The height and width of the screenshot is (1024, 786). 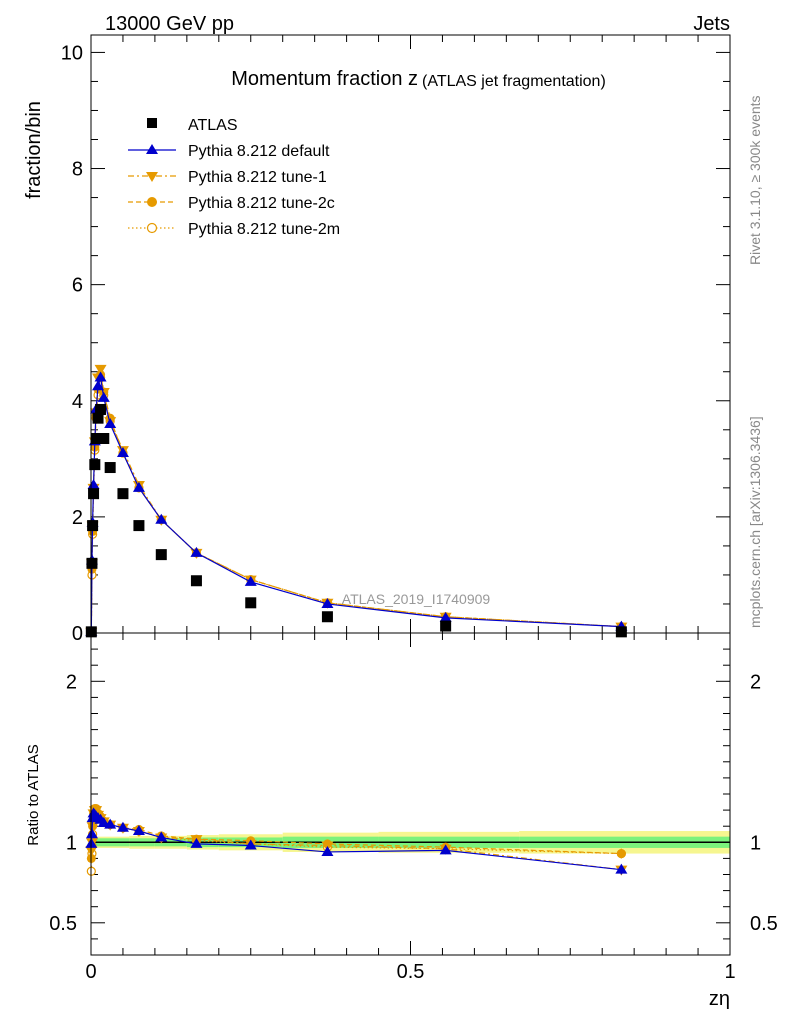 I want to click on ratio-y-tick-label: 1, so click(x=71, y=843).